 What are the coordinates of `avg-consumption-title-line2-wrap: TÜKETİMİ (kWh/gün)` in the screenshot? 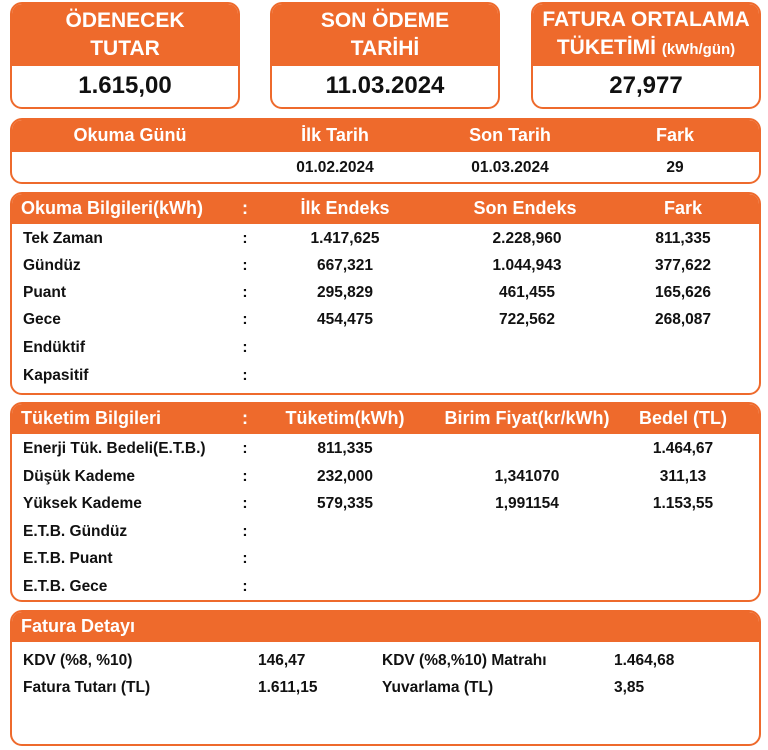 It's located at (646, 49).